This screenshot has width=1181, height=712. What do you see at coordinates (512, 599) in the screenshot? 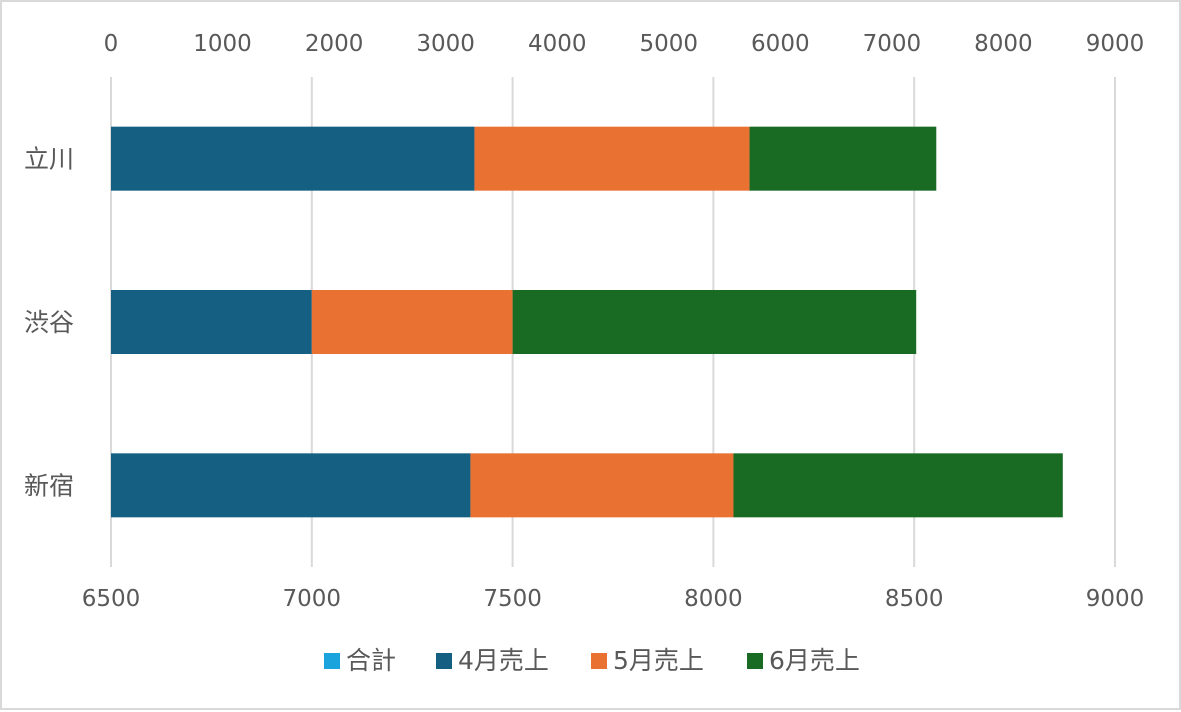
I see `bottom-tick-label-2: 7500` at bounding box center [512, 599].